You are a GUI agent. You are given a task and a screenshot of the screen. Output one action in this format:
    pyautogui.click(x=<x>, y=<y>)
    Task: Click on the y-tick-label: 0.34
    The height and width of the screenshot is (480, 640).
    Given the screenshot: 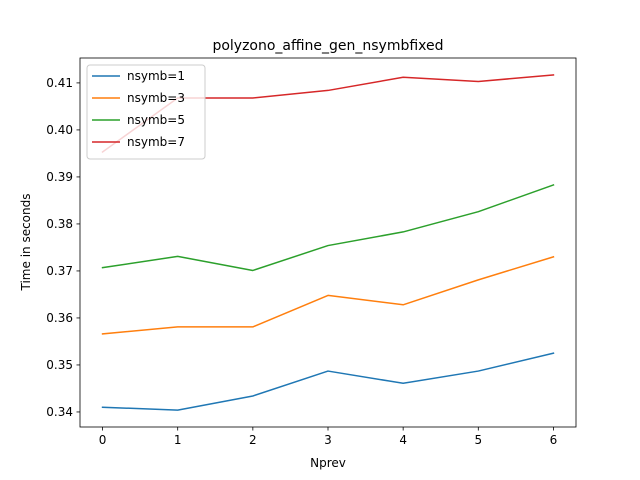 What is the action you would take?
    pyautogui.click(x=59, y=412)
    